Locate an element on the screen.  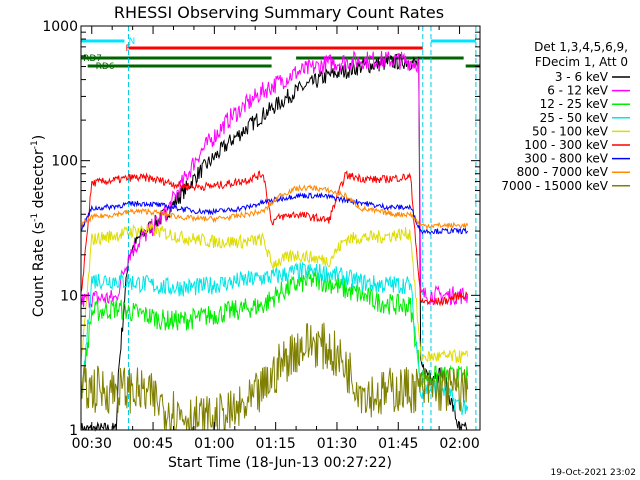
y-axis-label: Count Rate (s-1 detector-1) is located at coordinates (38, 226).